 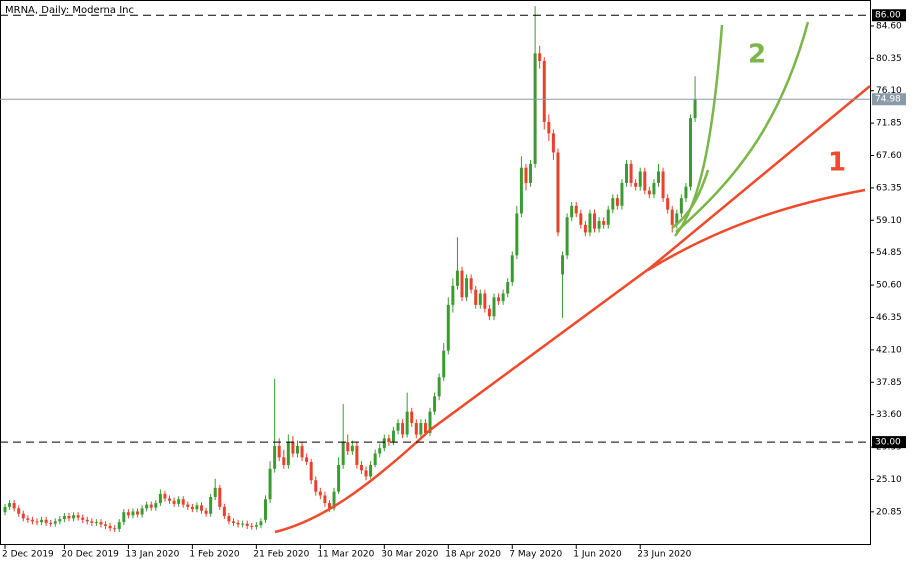 I want to click on y-tick-label: 84.60, so click(x=889, y=26).